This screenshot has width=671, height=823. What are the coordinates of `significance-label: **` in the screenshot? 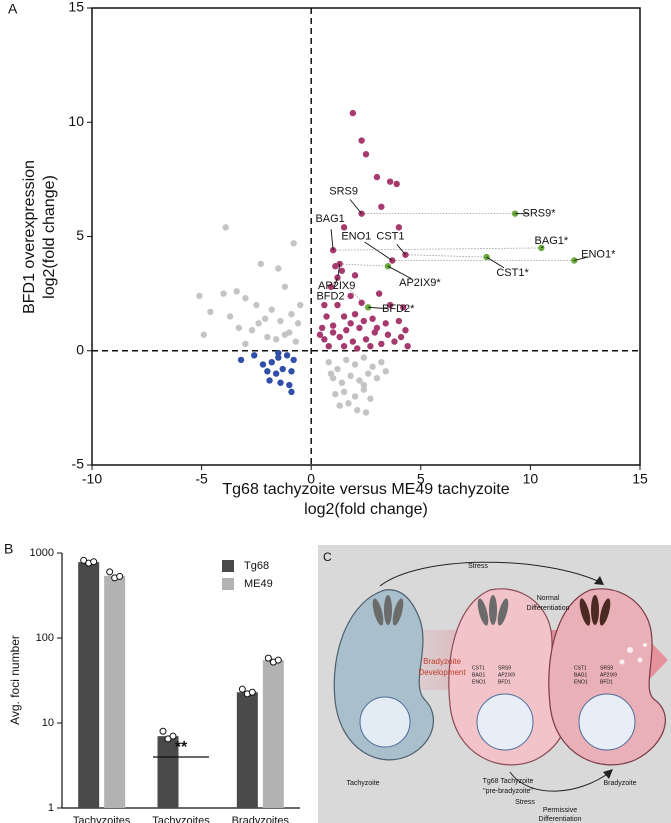 It's located at (181, 747).